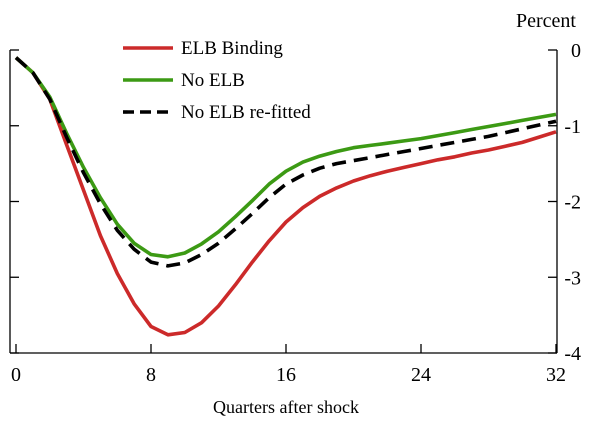 This screenshot has height=424, width=591. Describe the element at coordinates (556, 375) in the screenshot. I see `x-tick-label: 32` at that location.